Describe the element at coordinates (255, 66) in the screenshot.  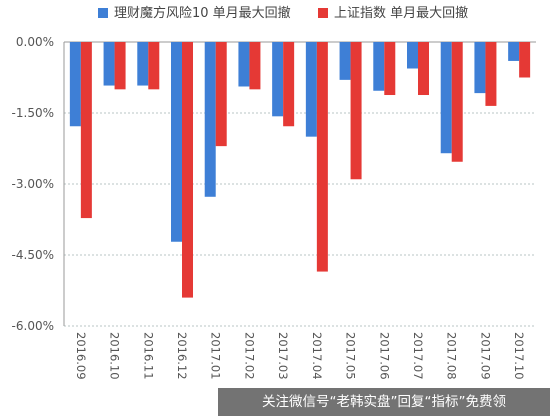
I see `bar-index-2017.02` at that location.